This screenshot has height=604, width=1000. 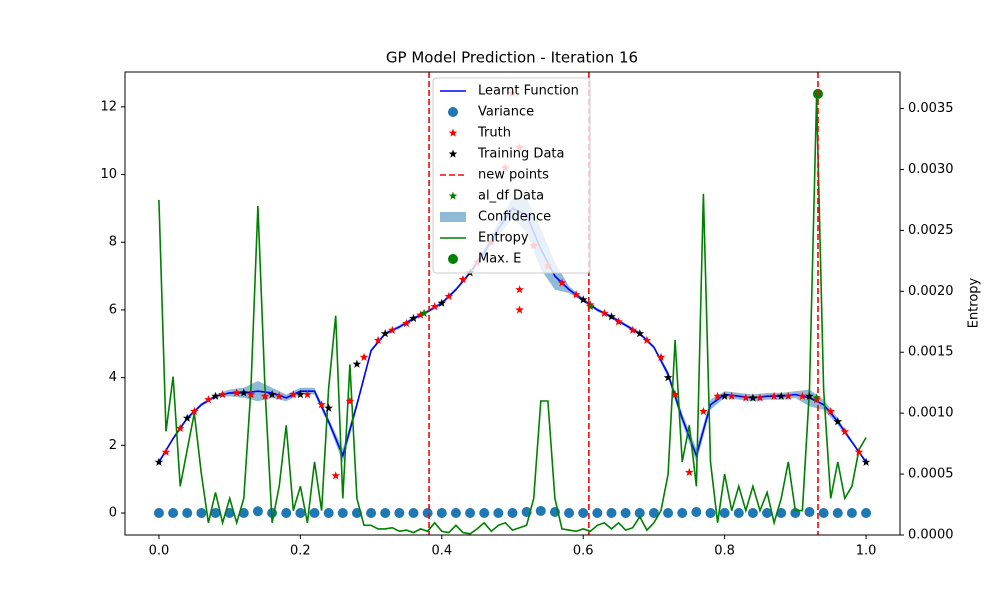 What do you see at coordinates (512, 58) in the screenshot?
I see `chart-title: GP Model Prediction - Iteration 16` at bounding box center [512, 58].